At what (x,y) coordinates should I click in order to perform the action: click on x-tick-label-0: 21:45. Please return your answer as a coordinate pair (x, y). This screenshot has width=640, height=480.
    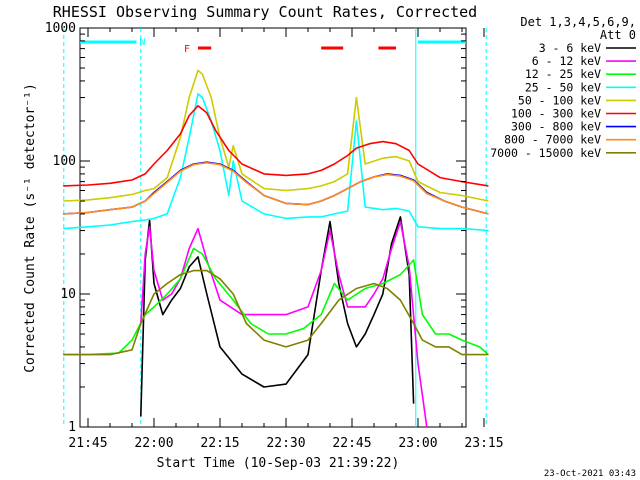
    Looking at the image, I should click on (87, 443).